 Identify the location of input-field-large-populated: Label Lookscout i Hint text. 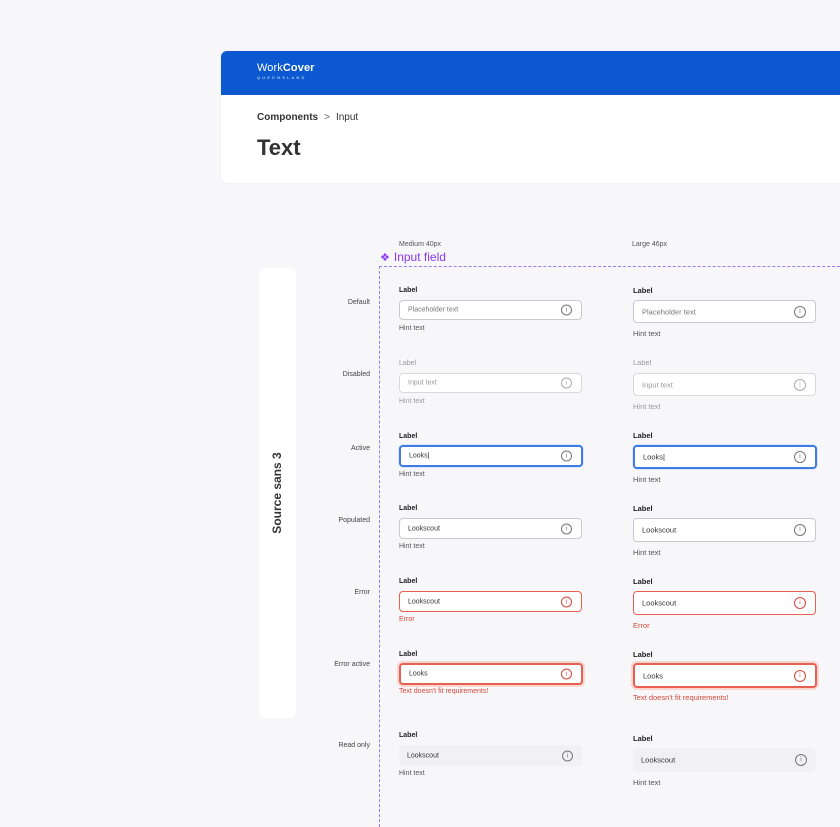
(724, 530).